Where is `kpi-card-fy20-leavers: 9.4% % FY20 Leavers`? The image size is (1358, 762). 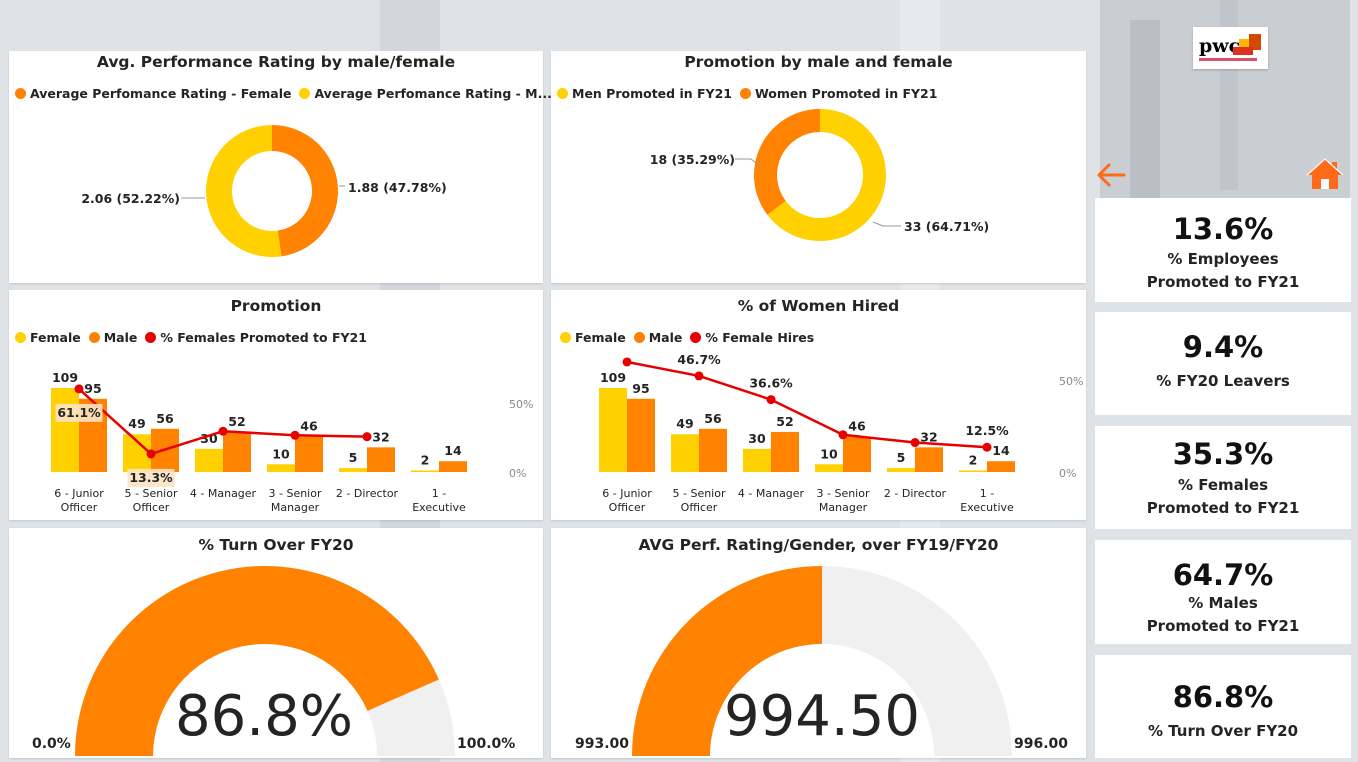 kpi-card-fy20-leavers: 9.4% % FY20 Leavers is located at coordinates (1223, 363).